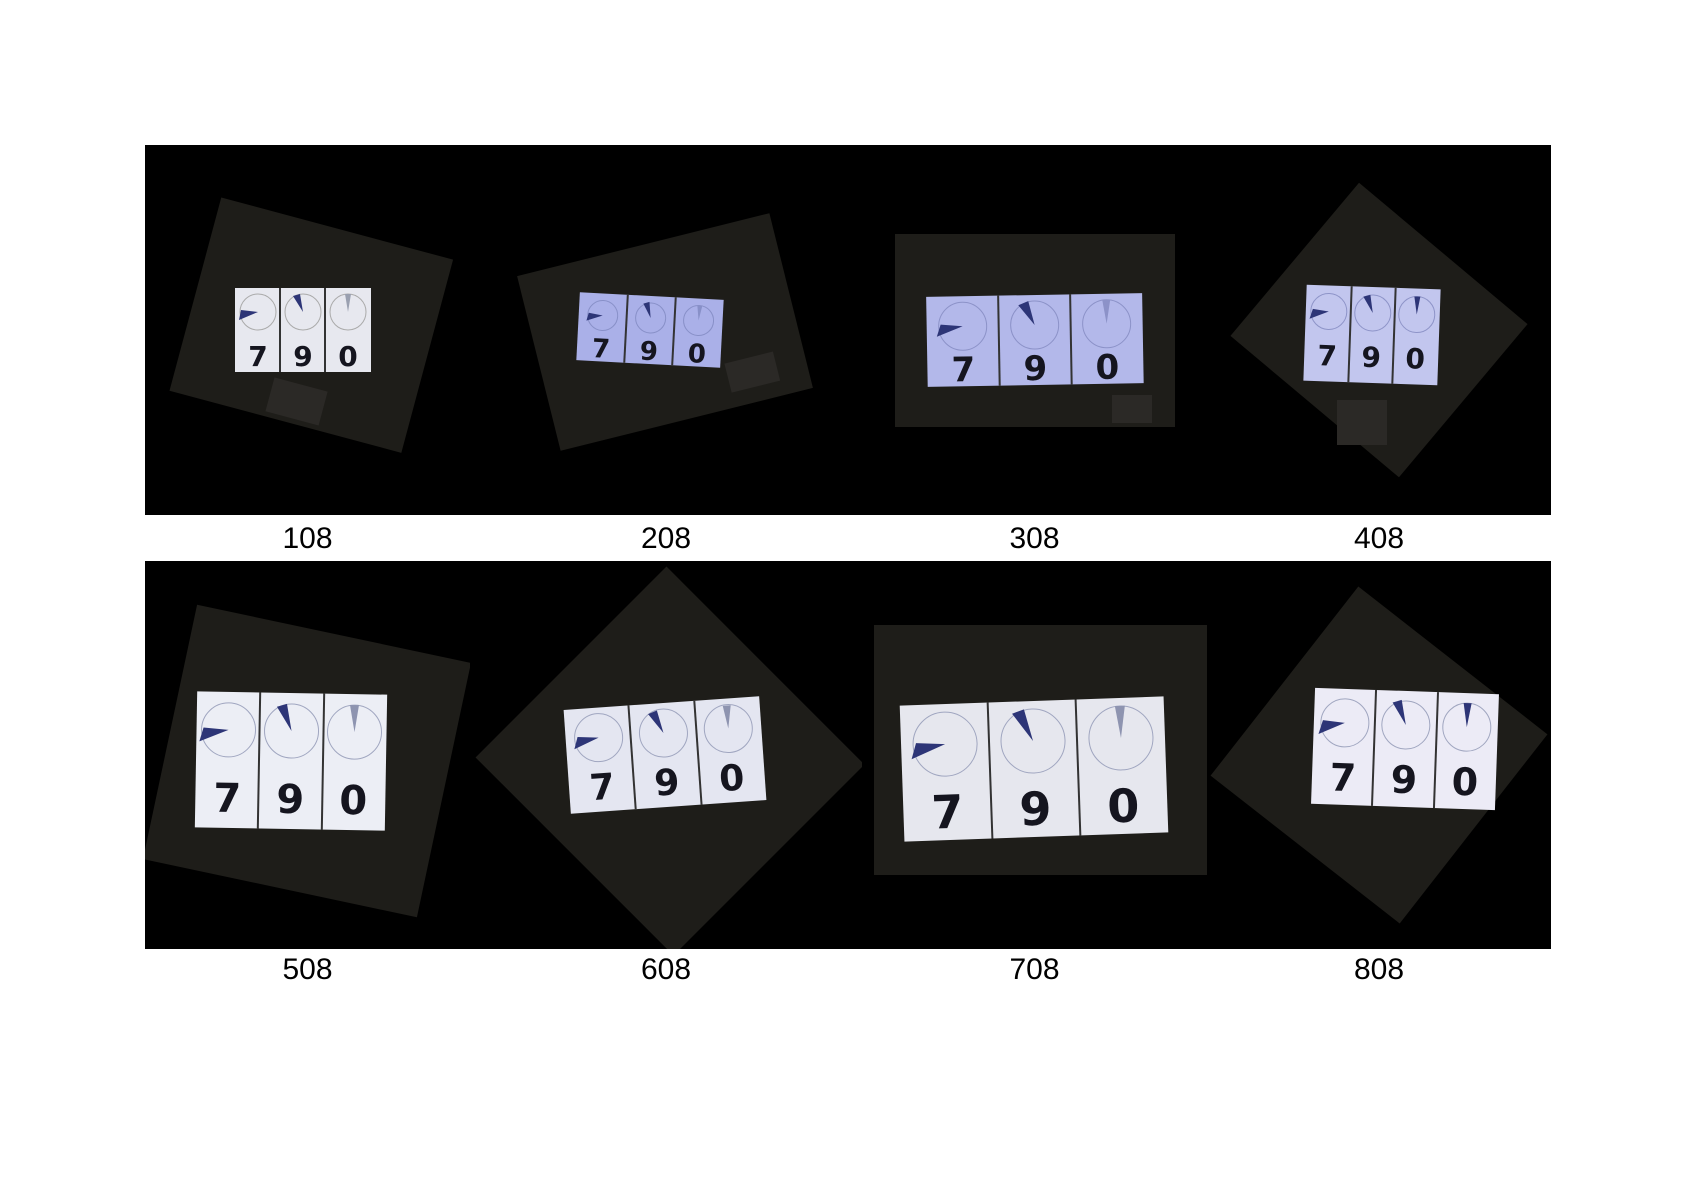 This screenshot has height=1190, width=1684. I want to click on panel-label-6: 608, so click(666, 970).